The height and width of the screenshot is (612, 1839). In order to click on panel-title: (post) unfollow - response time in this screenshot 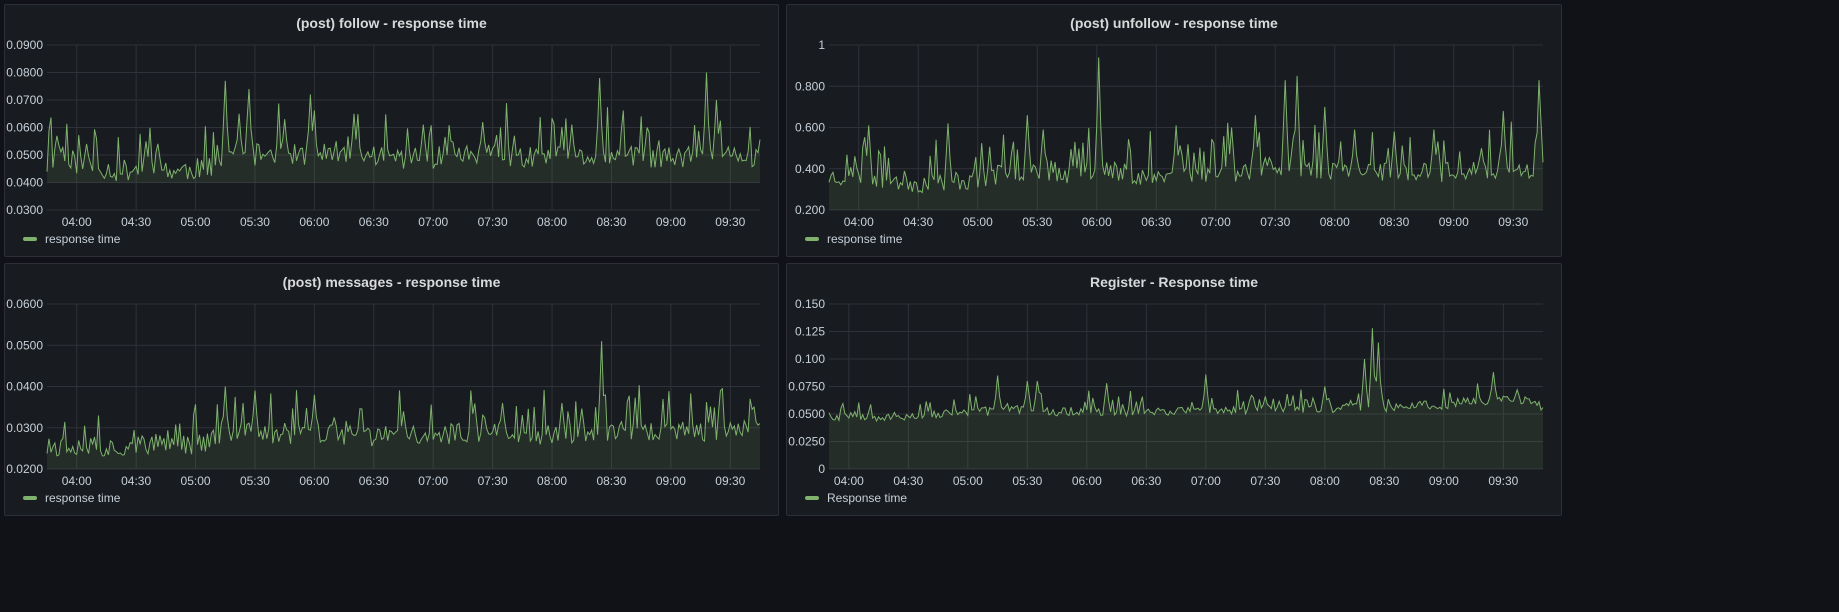, I will do `click(1174, 23)`.